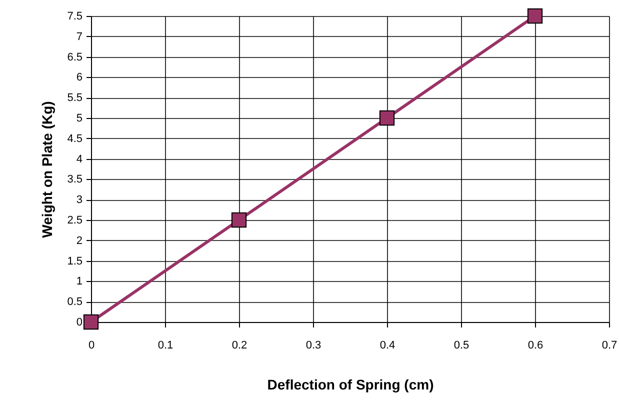 The image size is (619, 402). Describe the element at coordinates (74, 98) in the screenshot. I see `y-tick-label: 5.5` at that location.